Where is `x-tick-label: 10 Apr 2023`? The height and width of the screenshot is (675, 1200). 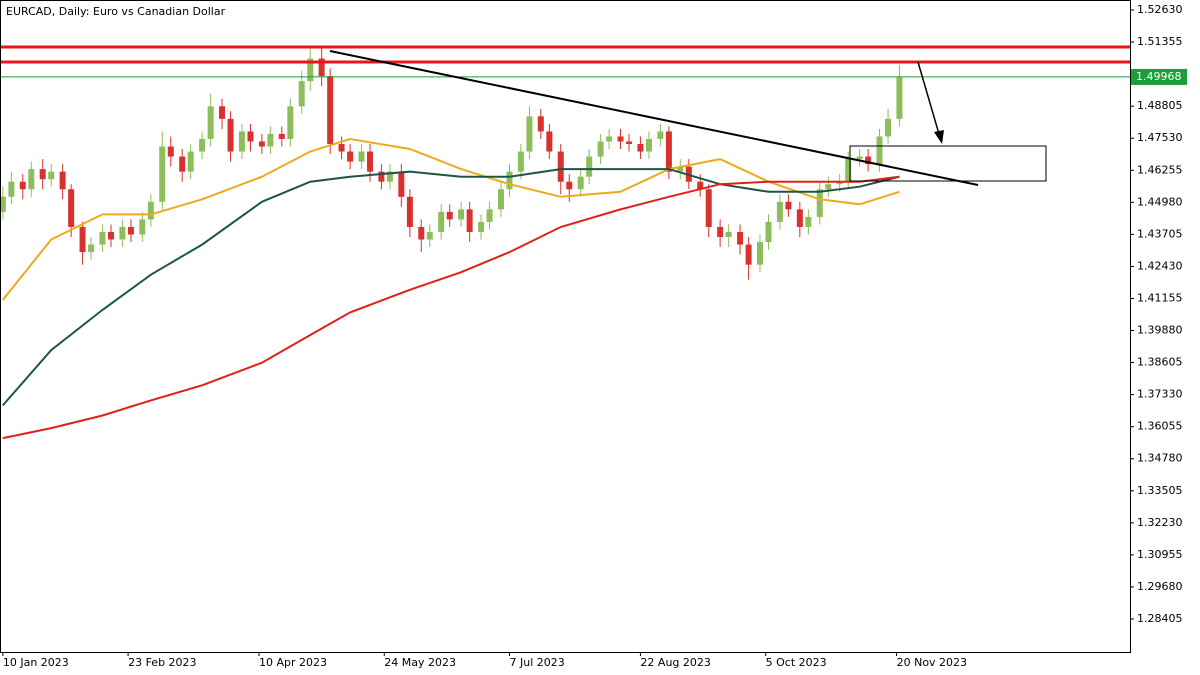 x-tick-label: 10 Apr 2023 is located at coordinates (293, 662).